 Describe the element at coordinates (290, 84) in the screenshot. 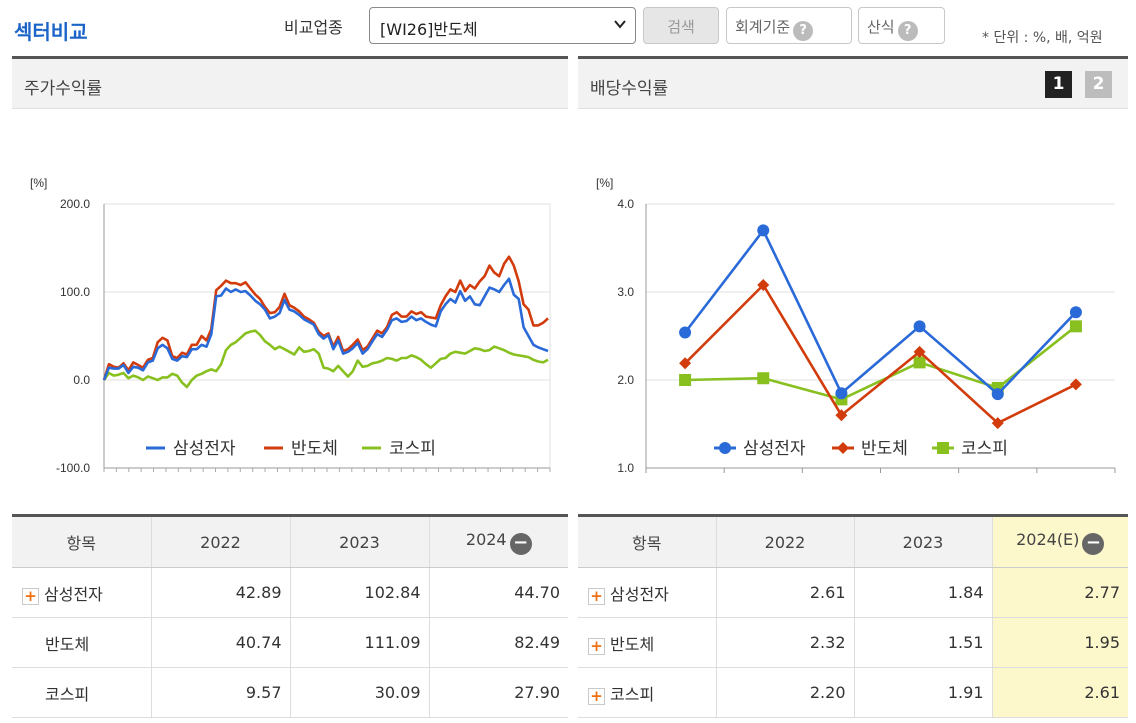

I see `stock-return-panel-title: 주가수익률` at that location.